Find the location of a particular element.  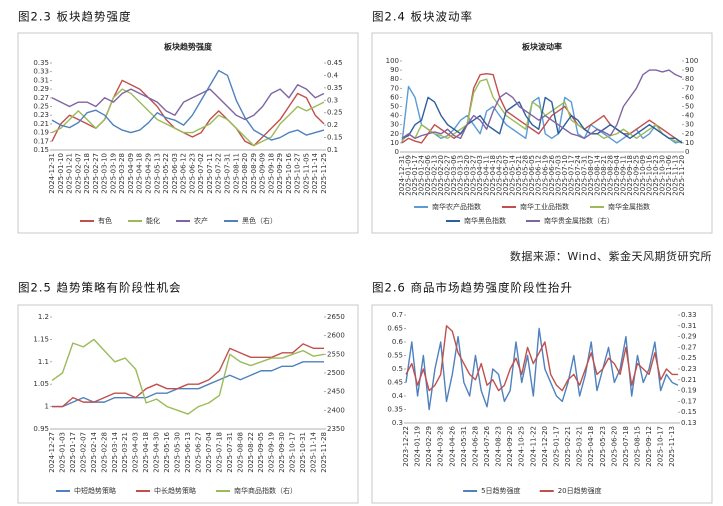

x-tick-label: 2025-05-22 is located at coordinates (166, 173).